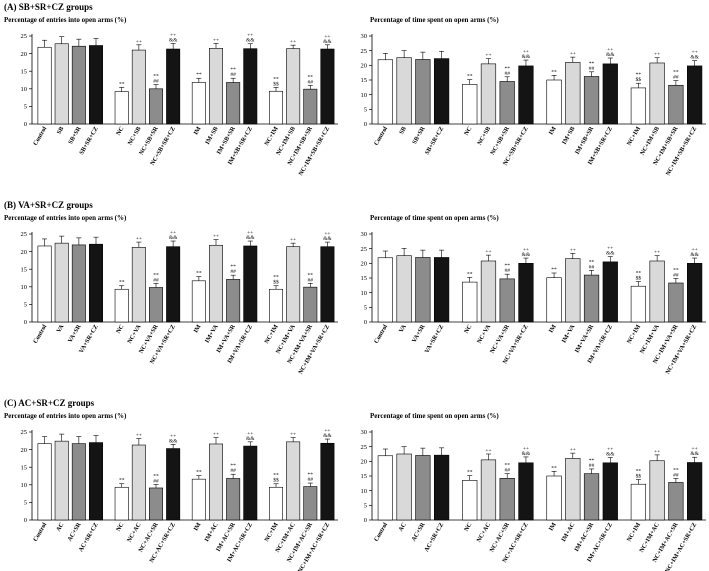  Describe the element at coordinates (484, 334) in the screenshot. I see `x-category-label: NC+VA` at that location.